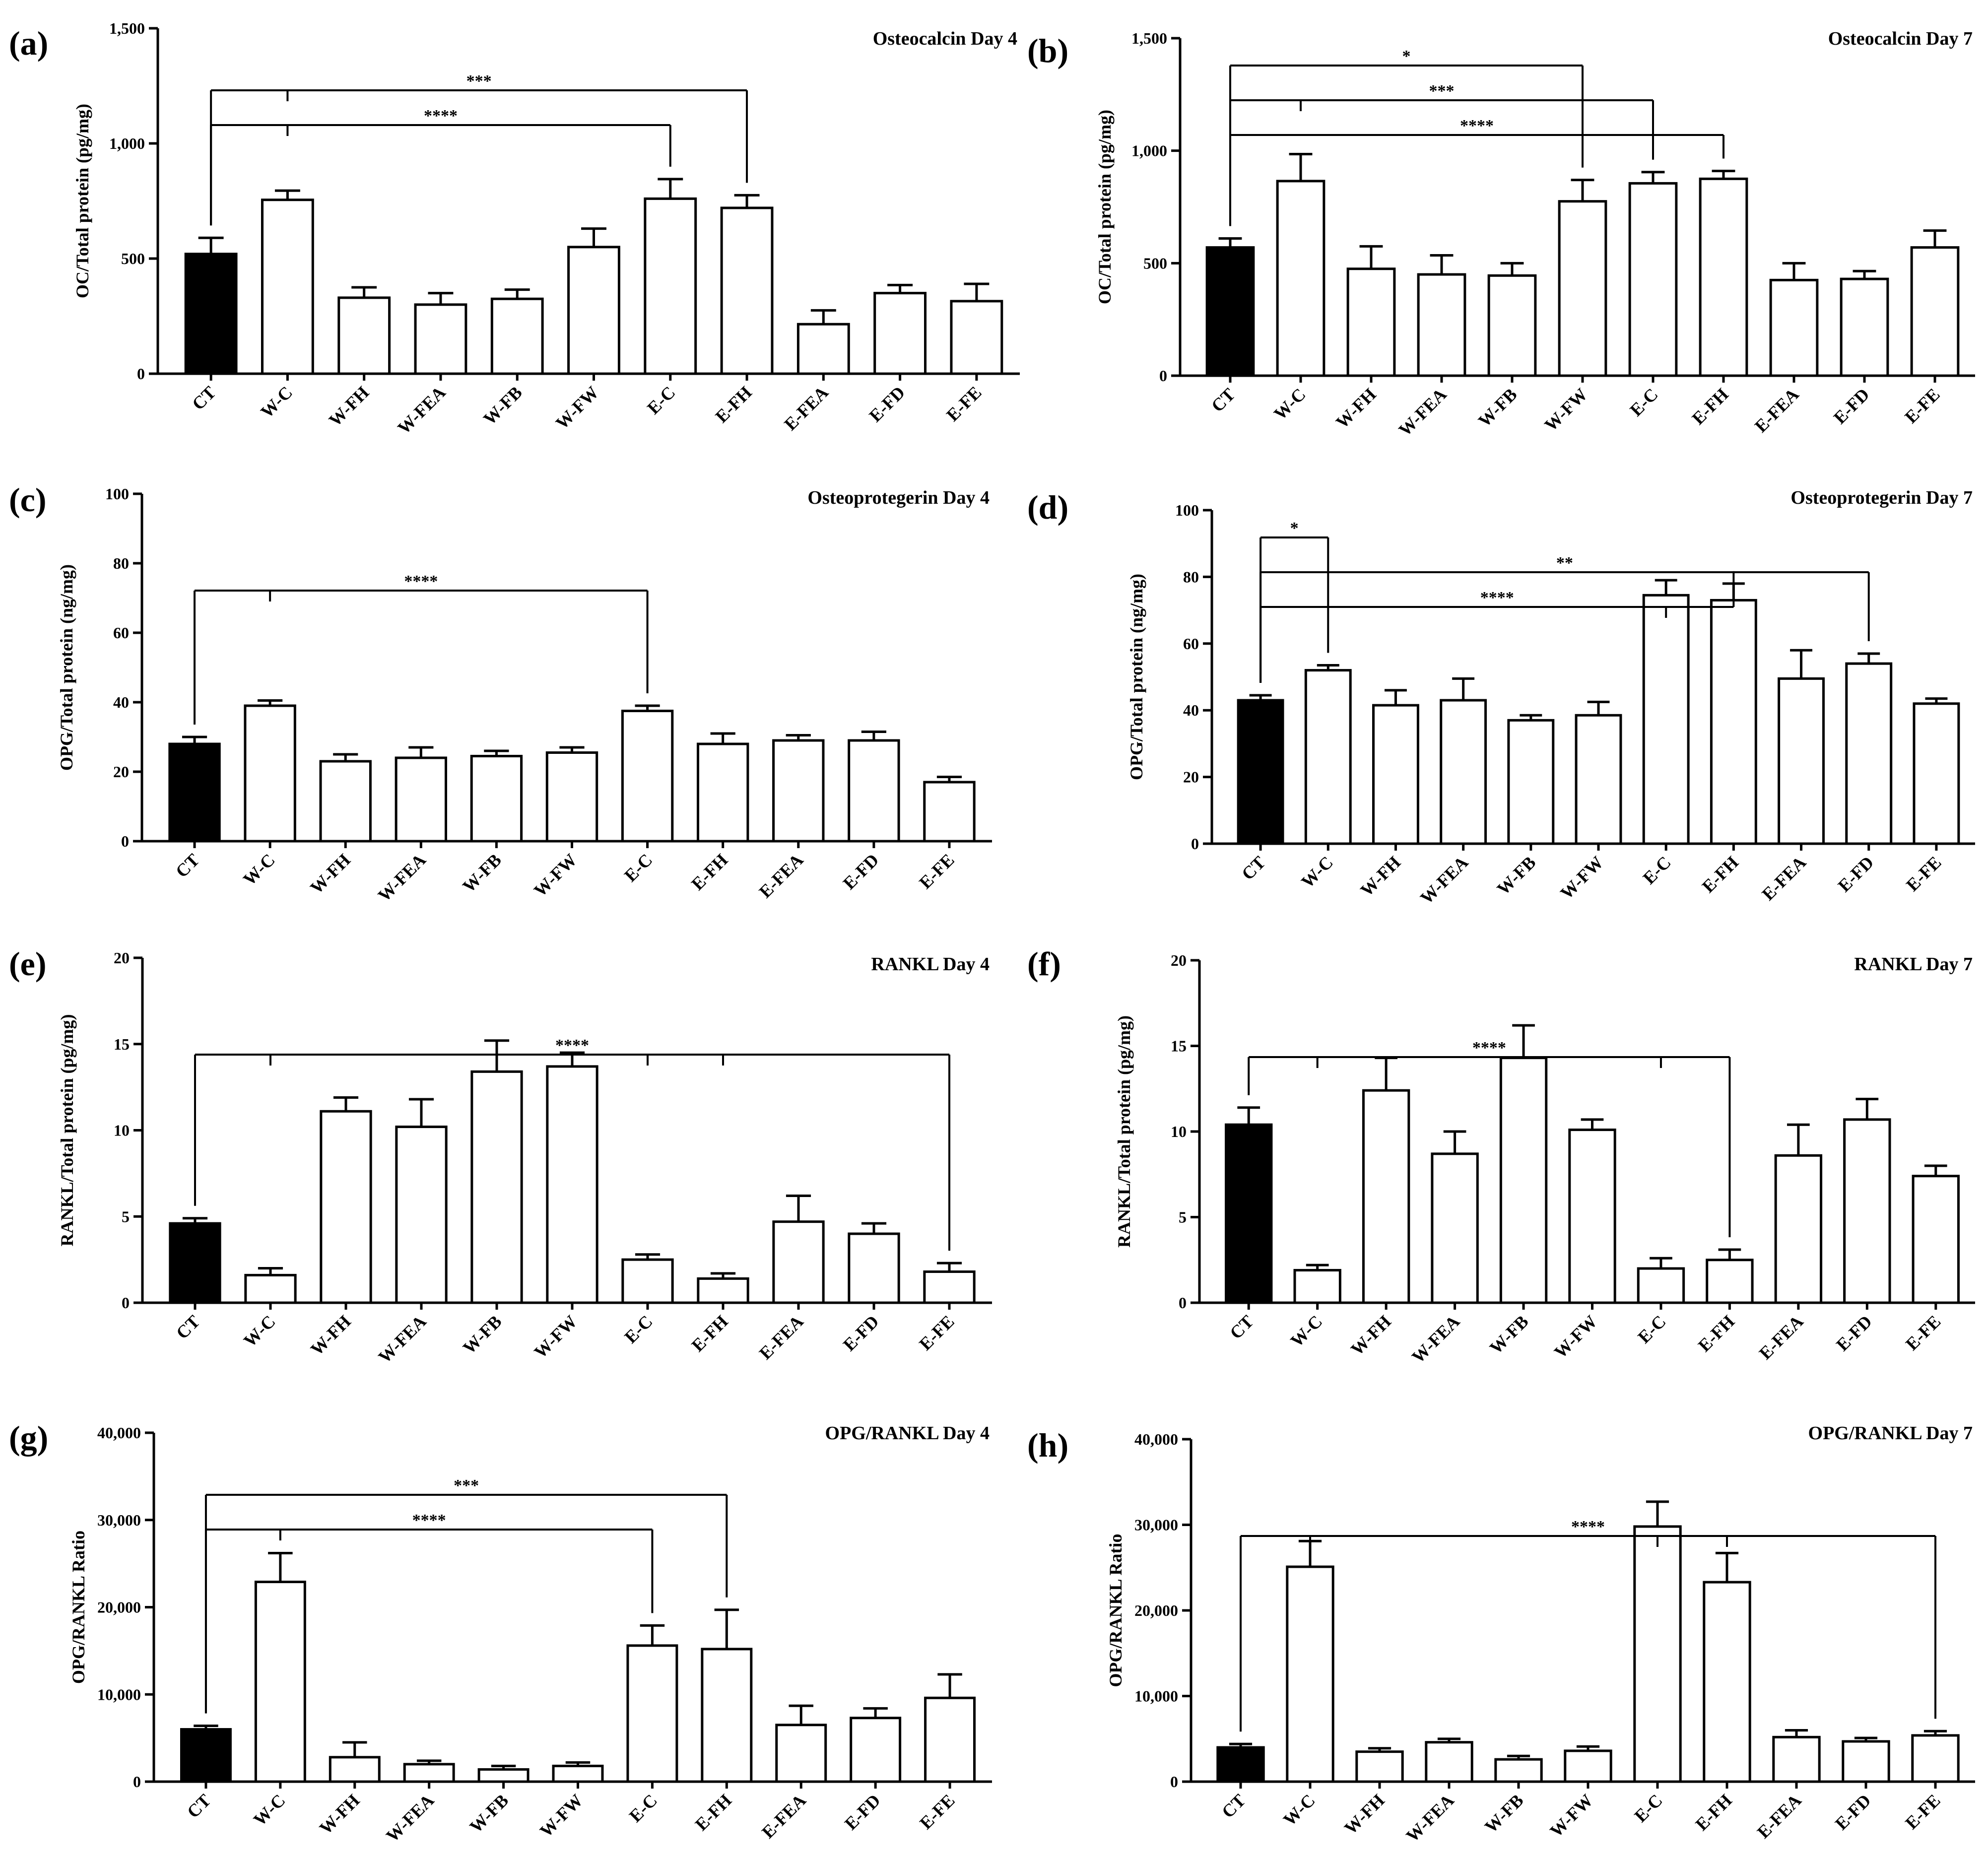 This screenshot has width=1988, height=1867. Describe the element at coordinates (907, 1433) in the screenshot. I see `chart-title: OPG/RANKL Day 4` at that location.